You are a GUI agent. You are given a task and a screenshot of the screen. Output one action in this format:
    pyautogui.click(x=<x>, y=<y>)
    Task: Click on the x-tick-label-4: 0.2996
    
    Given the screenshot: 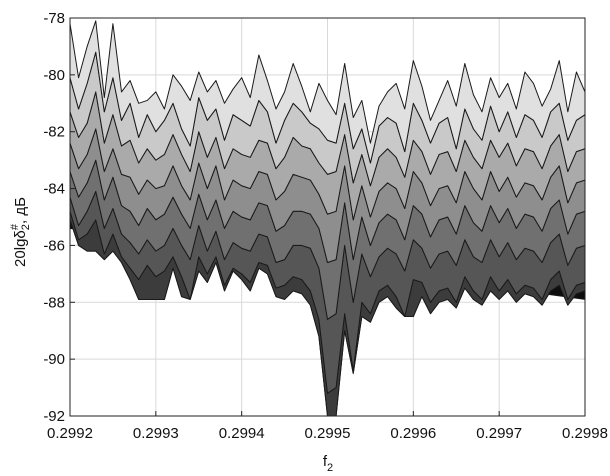 What is the action you would take?
    pyautogui.click(x=413, y=433)
    